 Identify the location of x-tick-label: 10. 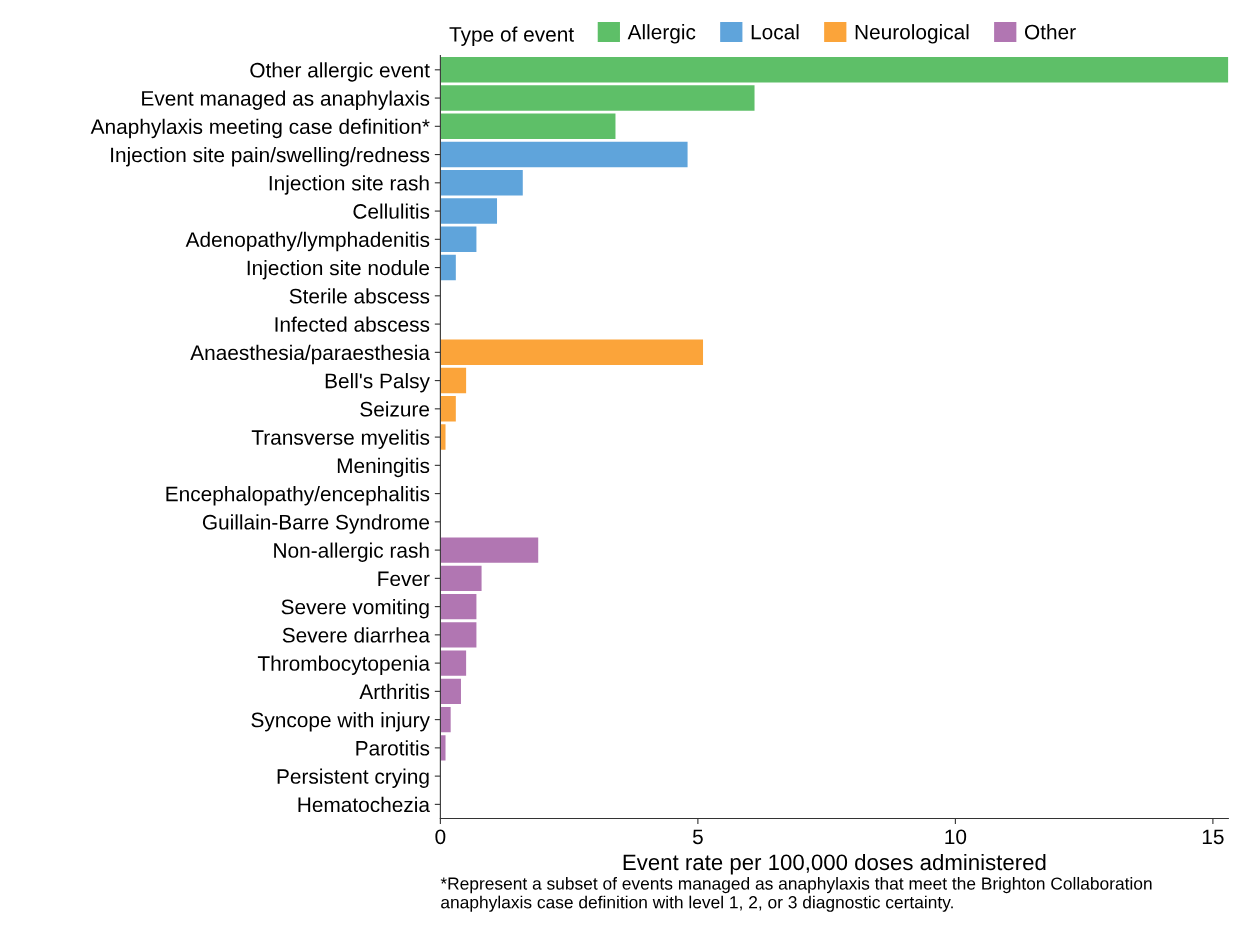
(956, 837).